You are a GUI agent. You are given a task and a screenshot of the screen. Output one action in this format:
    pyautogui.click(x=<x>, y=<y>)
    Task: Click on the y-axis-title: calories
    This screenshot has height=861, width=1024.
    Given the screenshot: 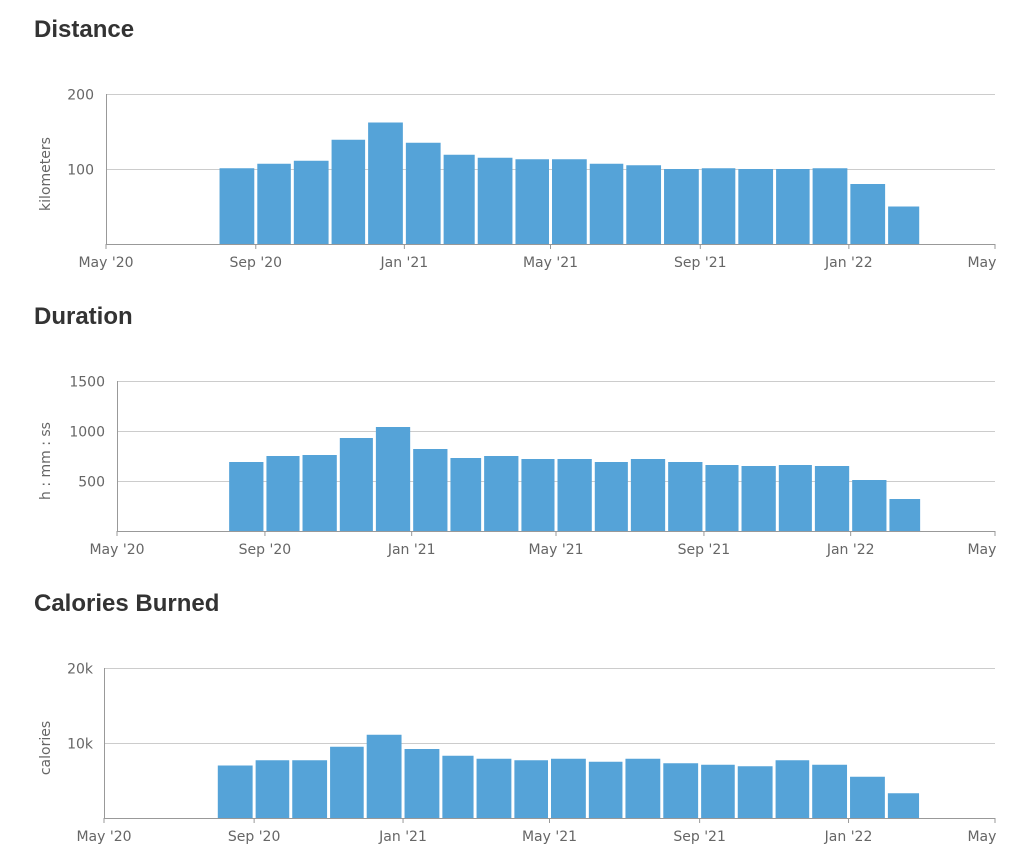 What is the action you would take?
    pyautogui.click(x=46, y=748)
    